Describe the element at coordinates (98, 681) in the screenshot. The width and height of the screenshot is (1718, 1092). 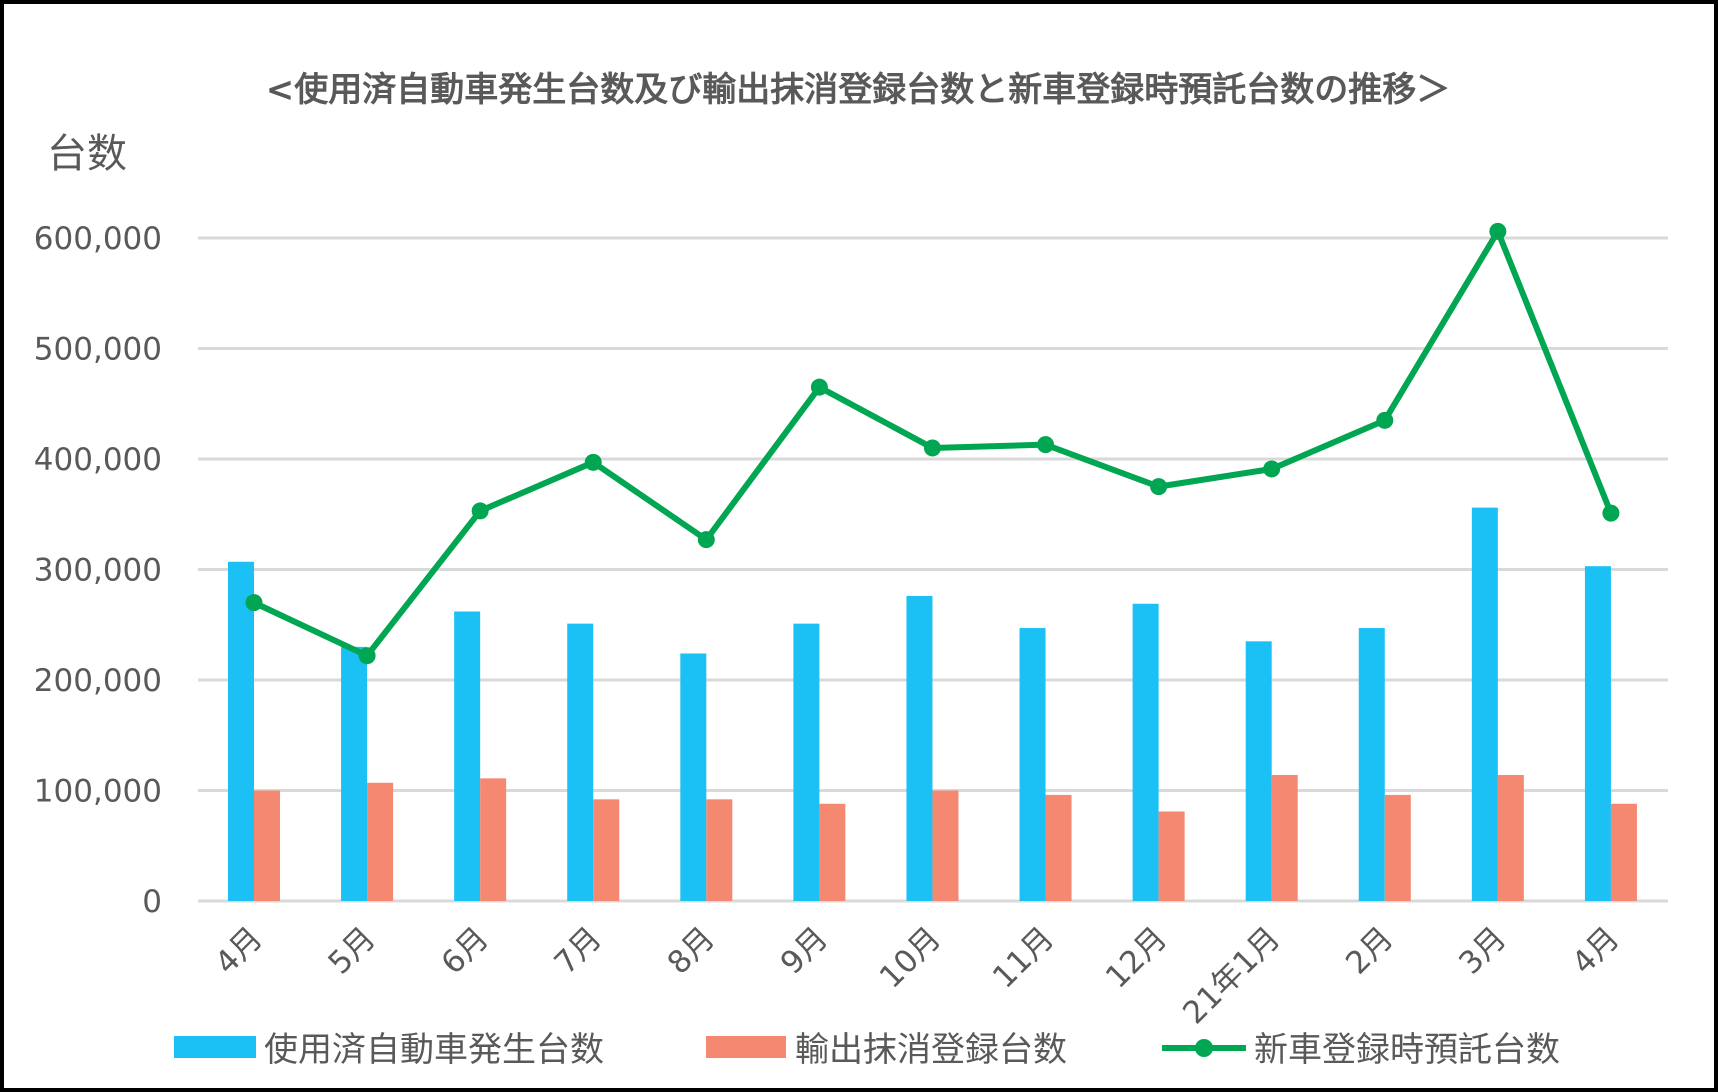
I see `y-tick-label: 200,000` at that location.